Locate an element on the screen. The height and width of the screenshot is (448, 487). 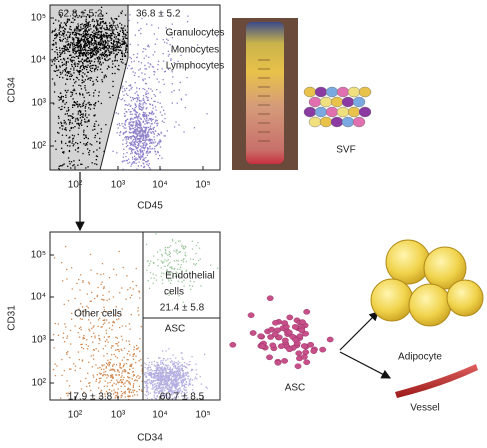
quadrant-value: 21.4 ± 5.8 is located at coordinates (182, 308).